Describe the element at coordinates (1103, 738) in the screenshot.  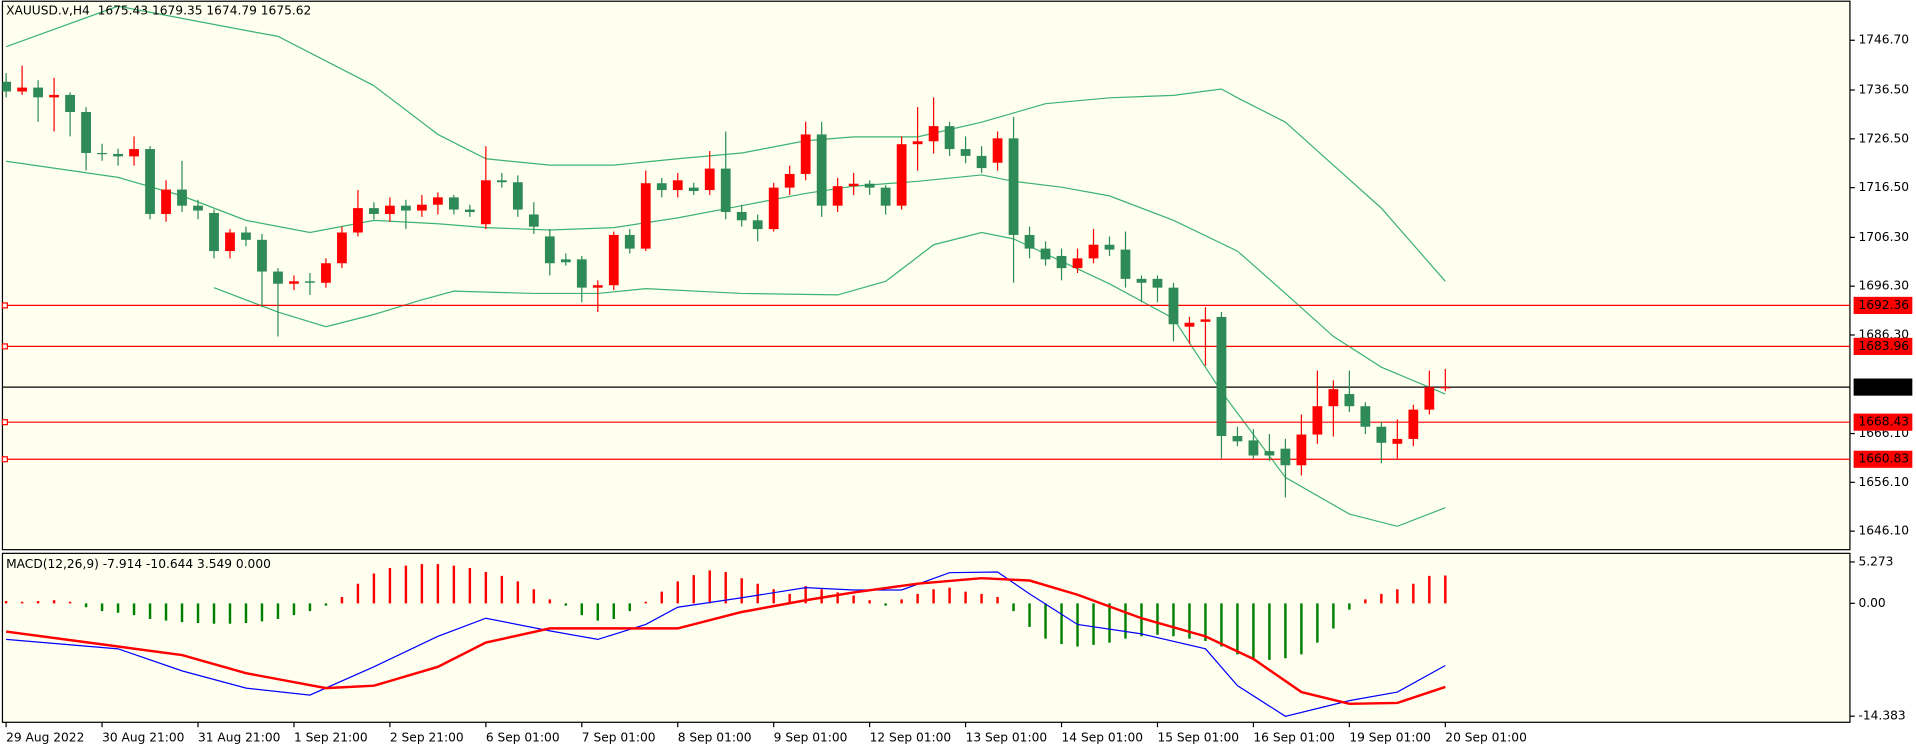
I see `x-tick-label: 14 Sep 01:00` at that location.